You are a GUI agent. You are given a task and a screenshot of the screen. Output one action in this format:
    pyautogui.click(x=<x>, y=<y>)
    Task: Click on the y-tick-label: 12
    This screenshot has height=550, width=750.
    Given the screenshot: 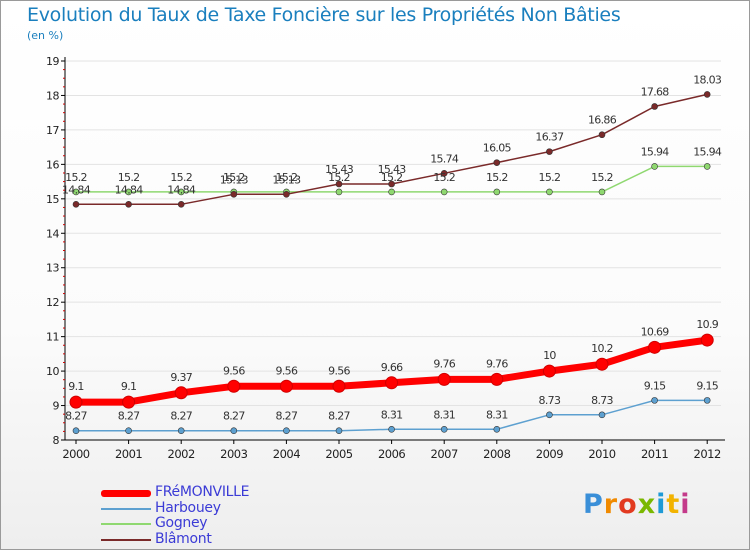 What is the action you would take?
    pyautogui.click(x=52, y=302)
    